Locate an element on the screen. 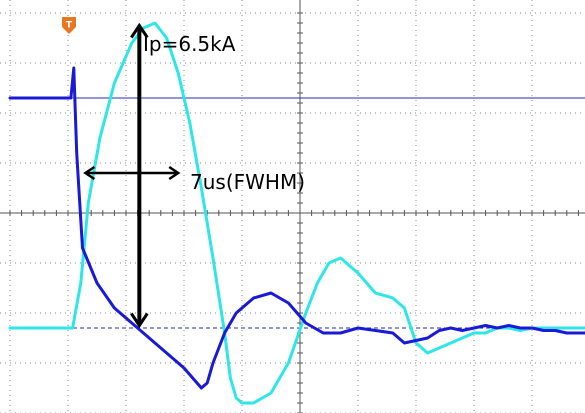 This screenshot has width=585, height=413. peak-current-annotation: Ip=6.5kA is located at coordinates (189, 44).